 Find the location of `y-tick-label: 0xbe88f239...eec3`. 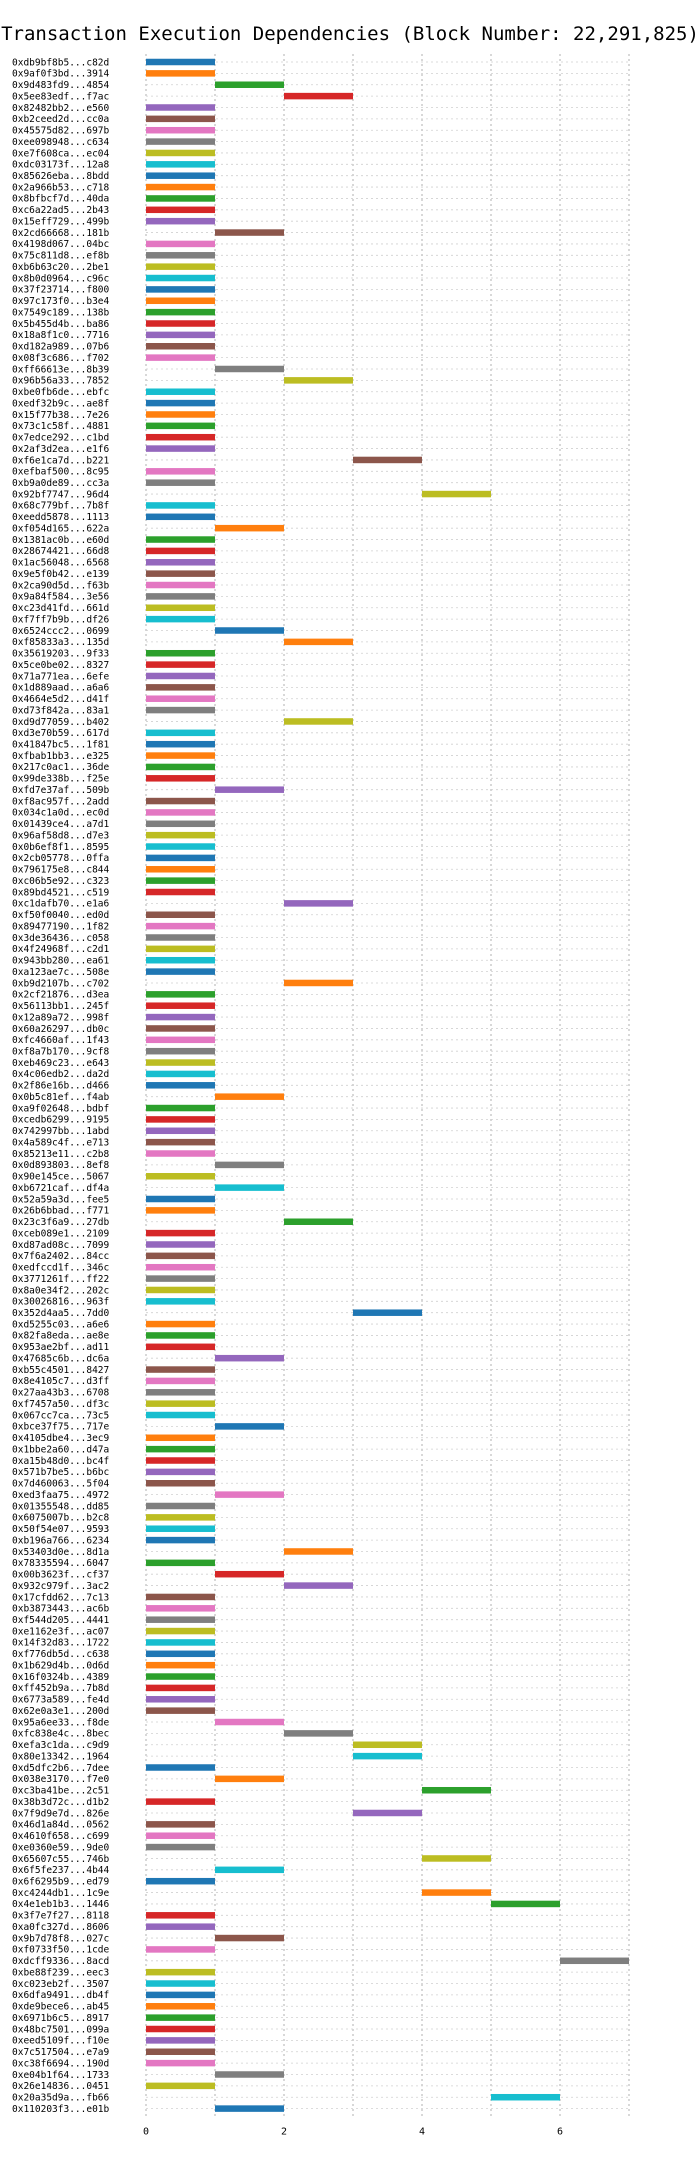

y-tick-label: 0xbe88f239...eec3 is located at coordinates (60, 1972).